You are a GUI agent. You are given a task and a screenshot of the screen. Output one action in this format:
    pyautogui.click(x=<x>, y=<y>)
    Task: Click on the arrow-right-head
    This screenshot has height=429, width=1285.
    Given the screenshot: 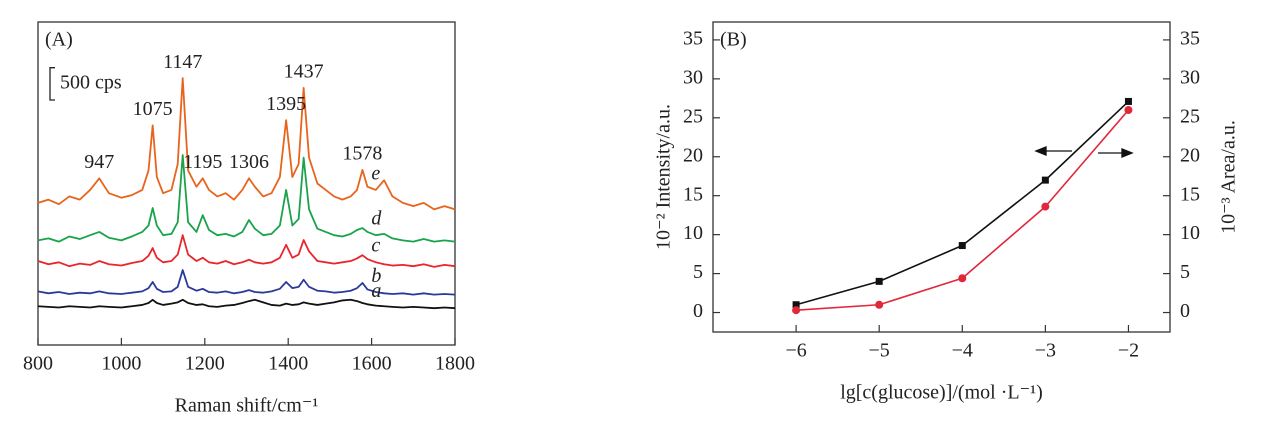 What is the action you would take?
    pyautogui.click(x=1127, y=153)
    